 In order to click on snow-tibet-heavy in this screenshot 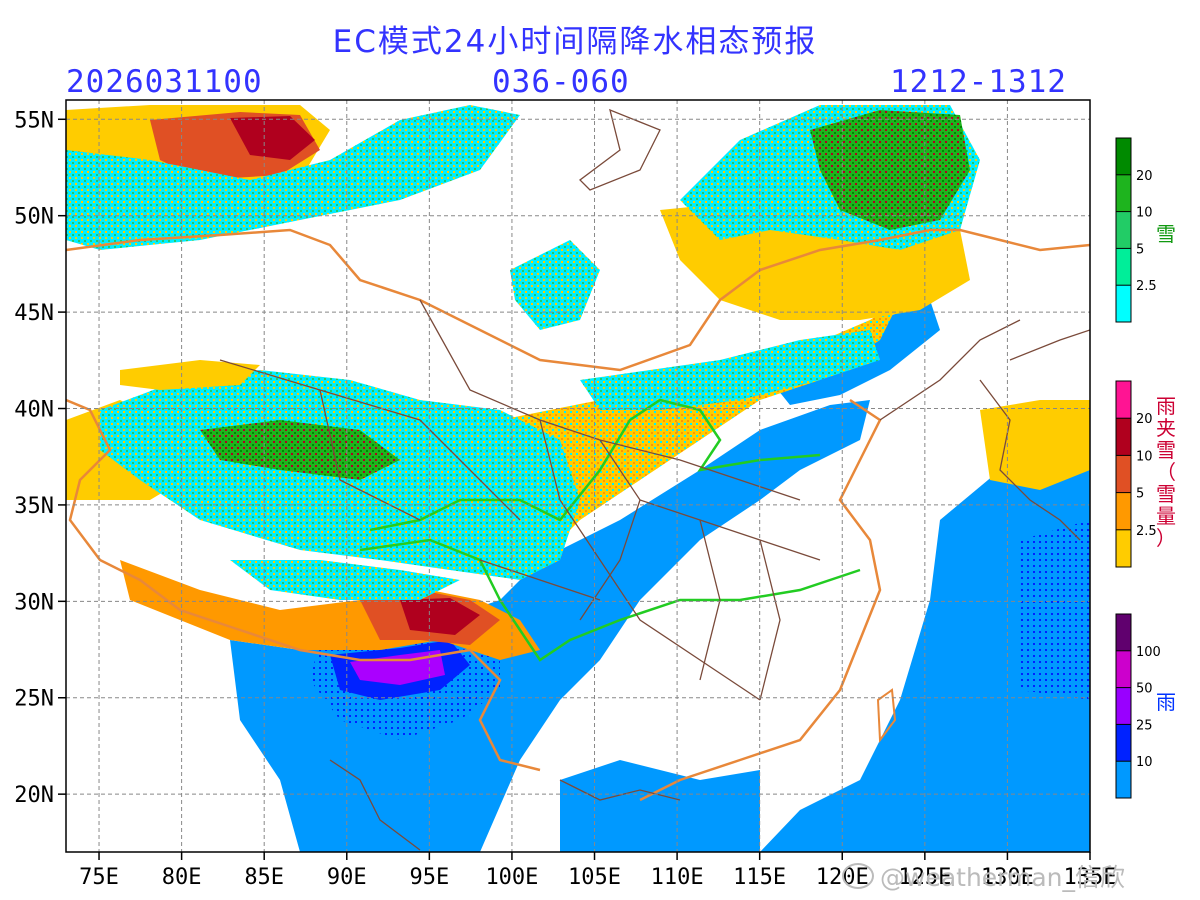, I will do `click(300, 450)`.